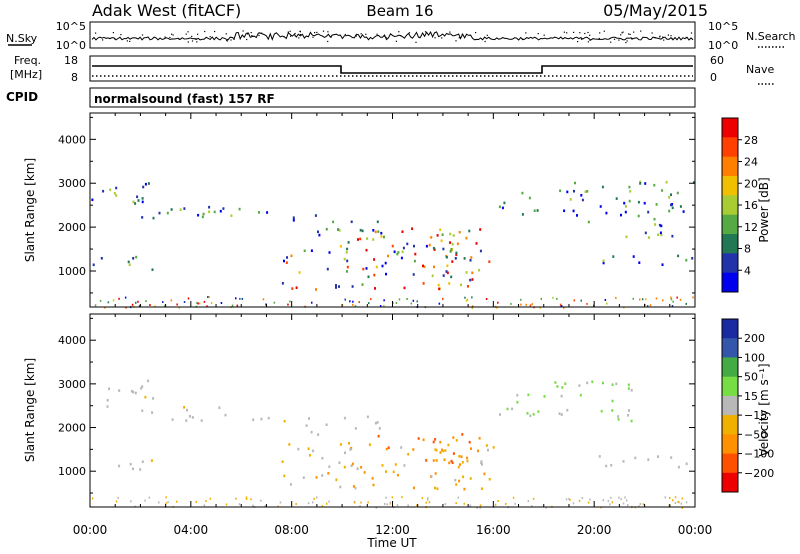 Image resolution: width=800 pixels, height=554 pixels. I want to click on colorbar-swatch, so click(730, 386).